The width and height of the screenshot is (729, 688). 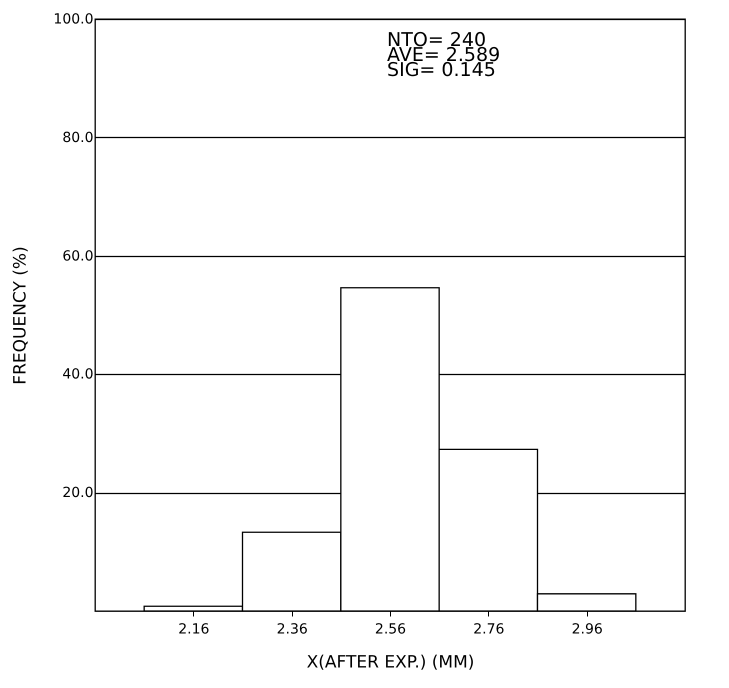 I want to click on y-tick-label: 40.0, so click(x=78, y=374).